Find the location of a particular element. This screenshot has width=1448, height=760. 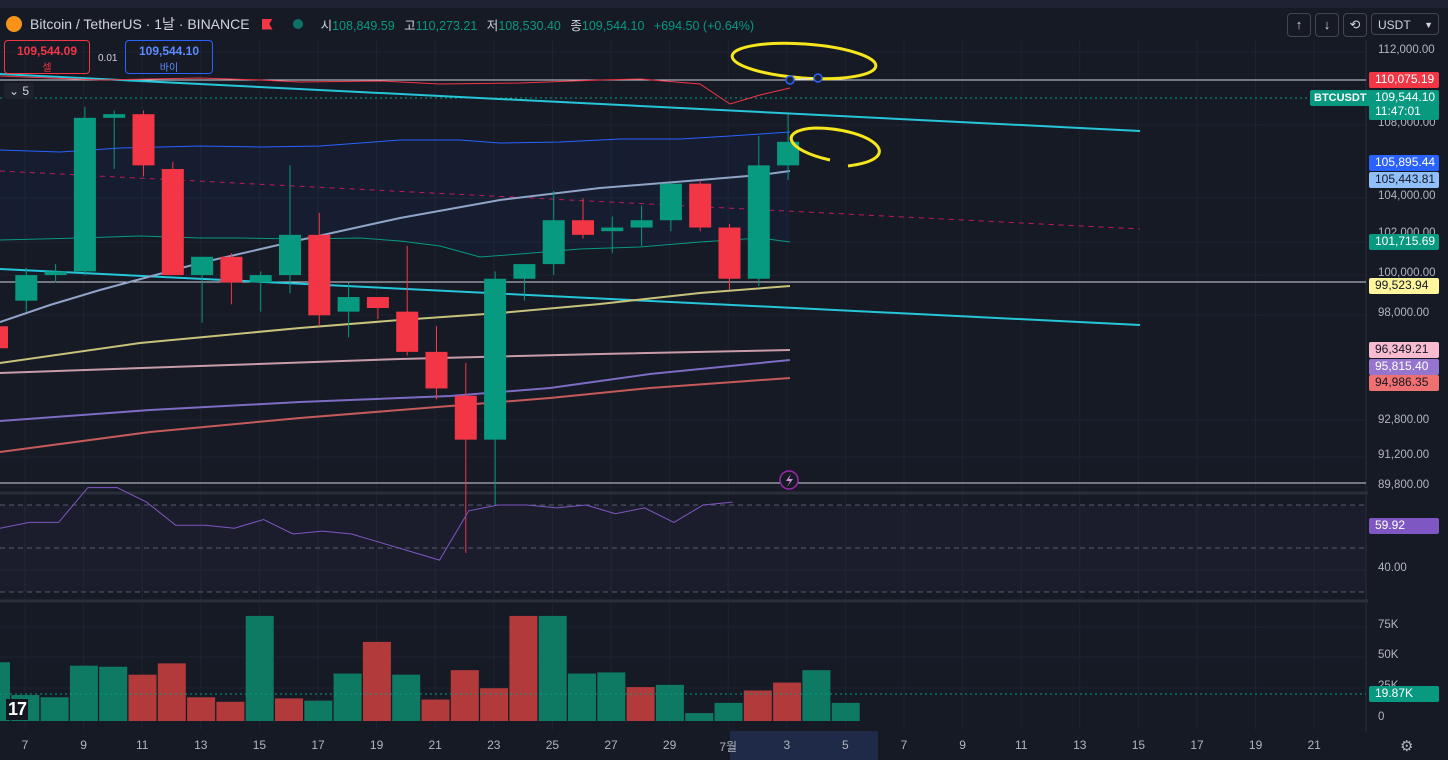

scroll-up-button: ↑ is located at coordinates (1299, 25).